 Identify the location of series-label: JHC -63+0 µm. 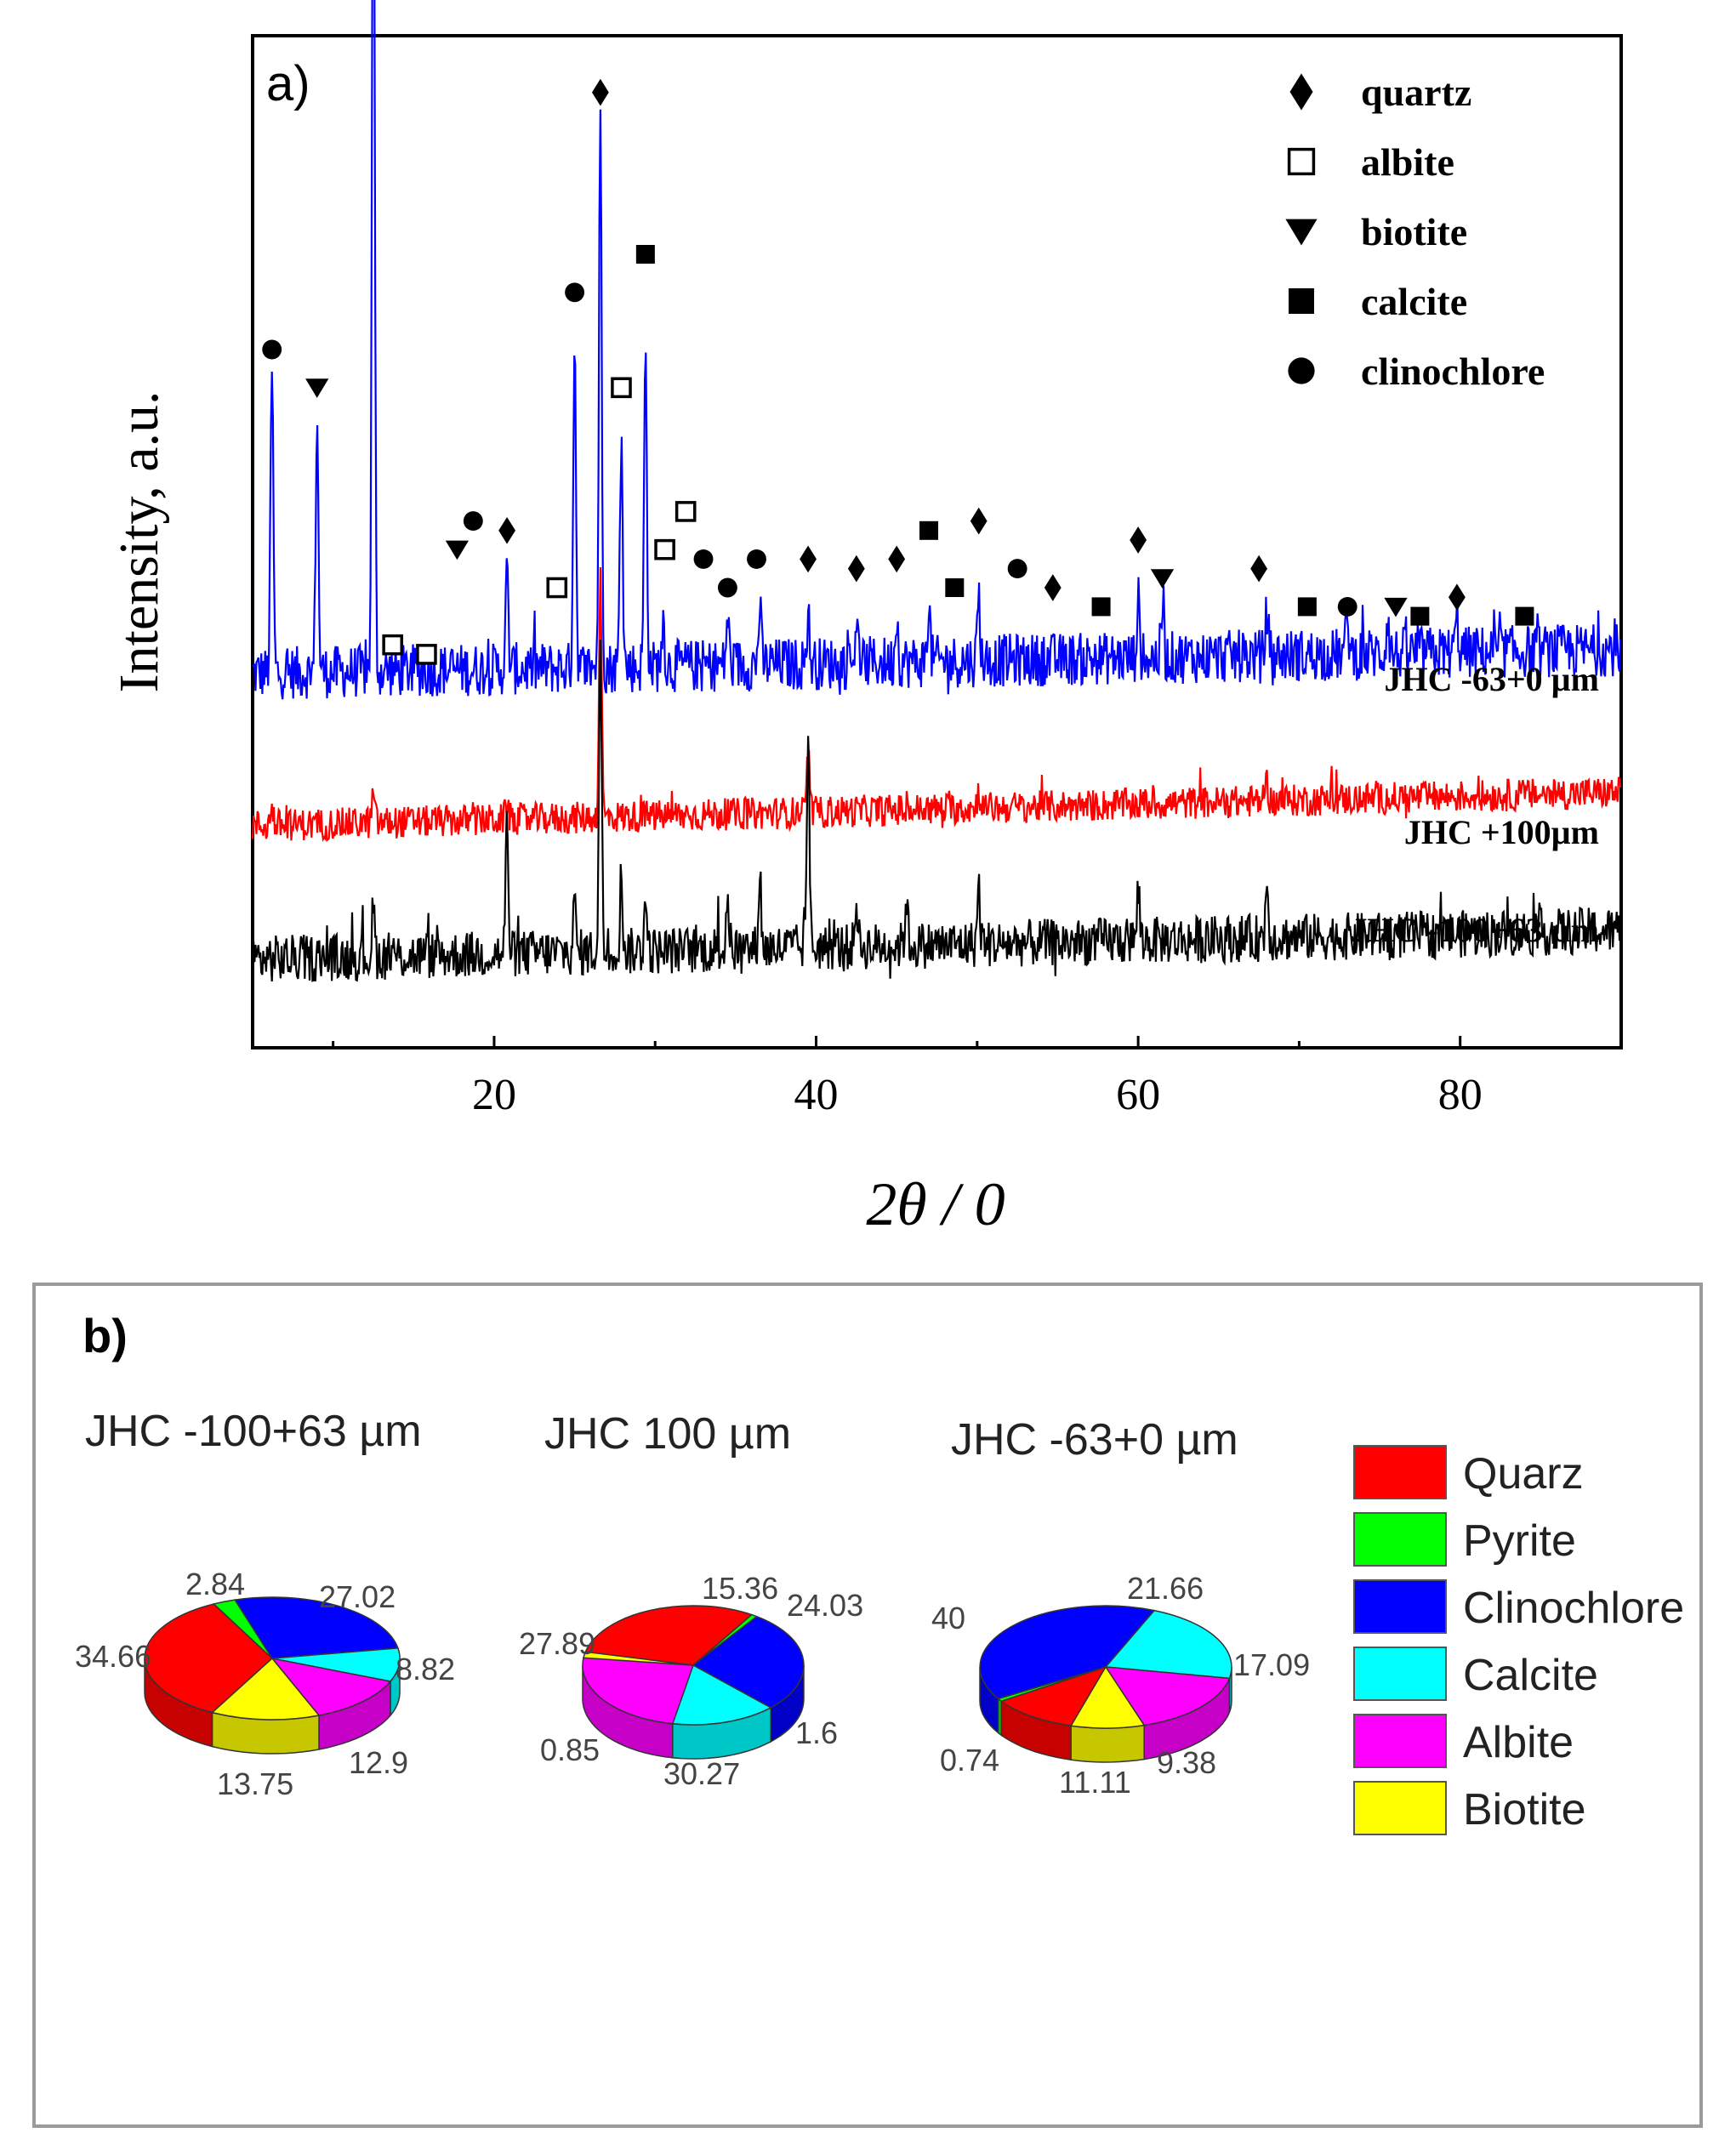
(1492, 679).